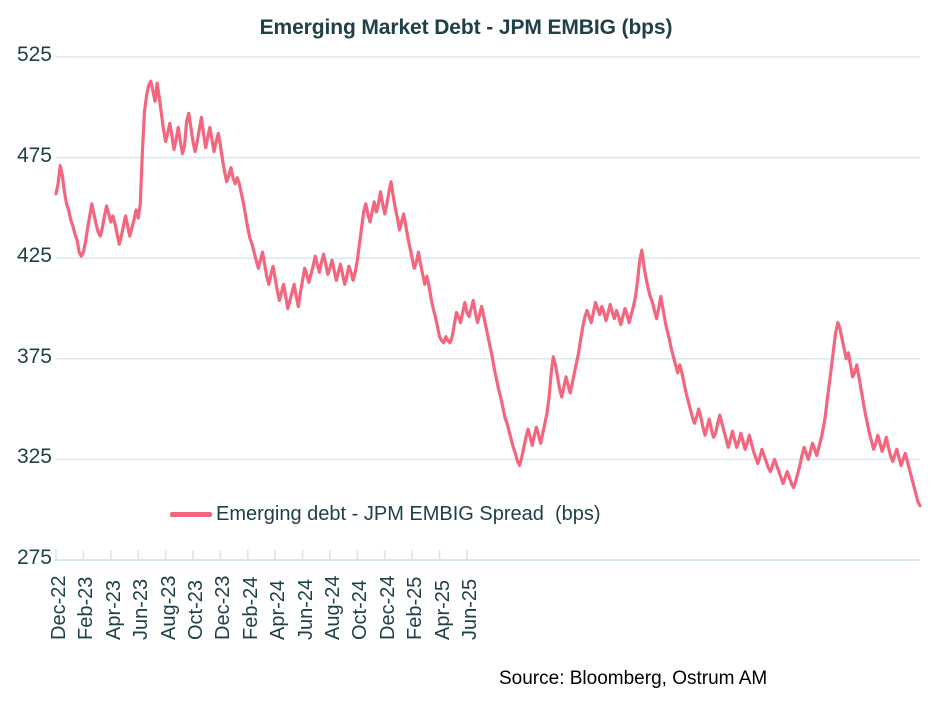 This screenshot has height=714, width=932. What do you see at coordinates (633, 678) in the screenshot?
I see `source-note: Source: Bloomberg, Ostrum AM` at bounding box center [633, 678].